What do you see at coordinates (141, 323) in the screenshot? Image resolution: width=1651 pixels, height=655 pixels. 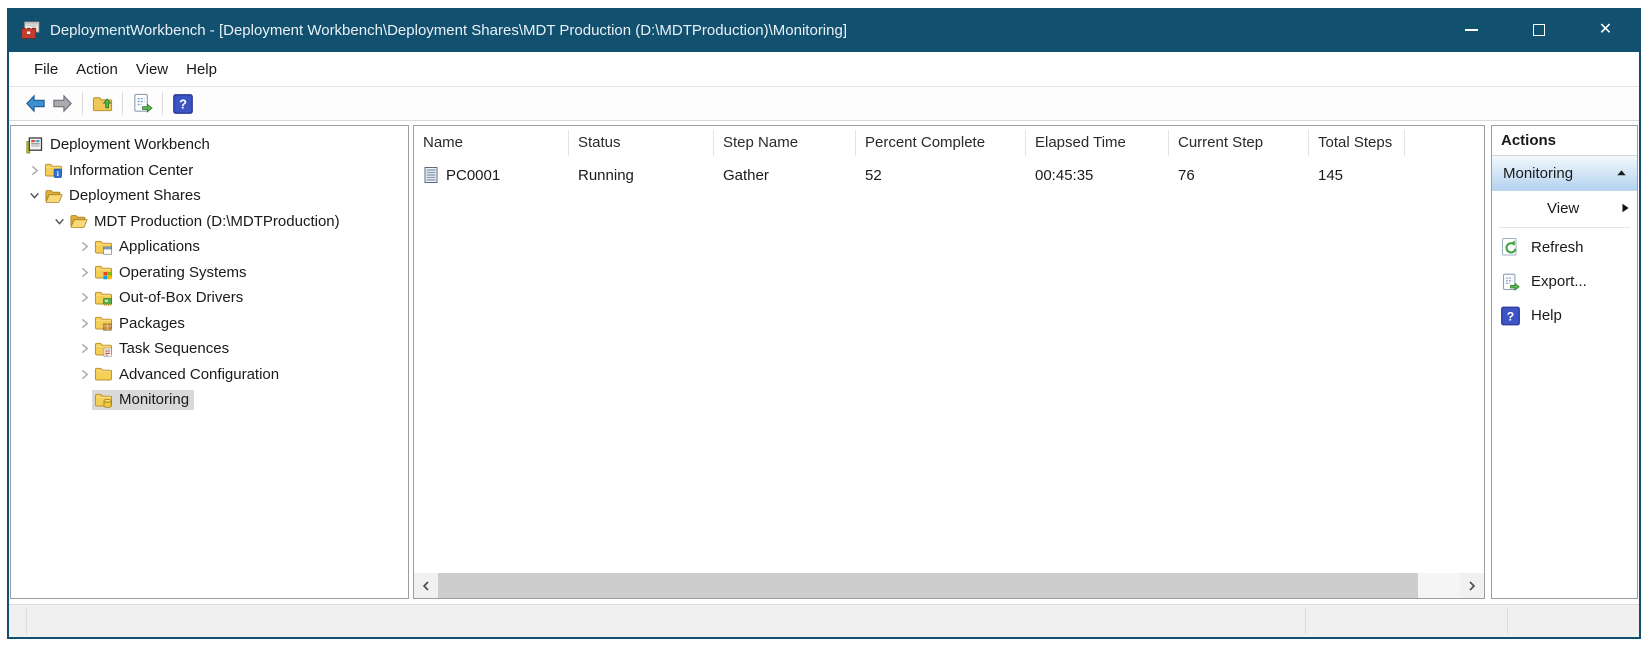 I see `tree-node: Packages` at bounding box center [141, 323].